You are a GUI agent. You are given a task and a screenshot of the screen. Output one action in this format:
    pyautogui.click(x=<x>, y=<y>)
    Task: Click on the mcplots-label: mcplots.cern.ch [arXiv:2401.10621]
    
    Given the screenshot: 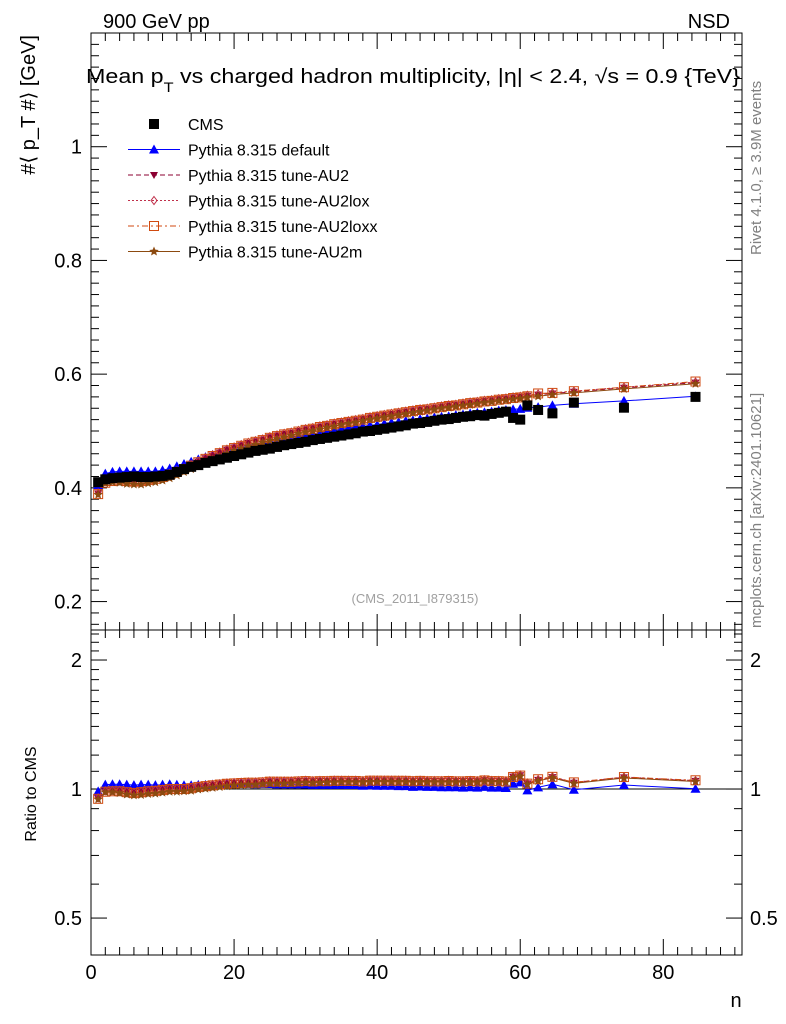 What is the action you would take?
    pyautogui.click(x=756, y=510)
    